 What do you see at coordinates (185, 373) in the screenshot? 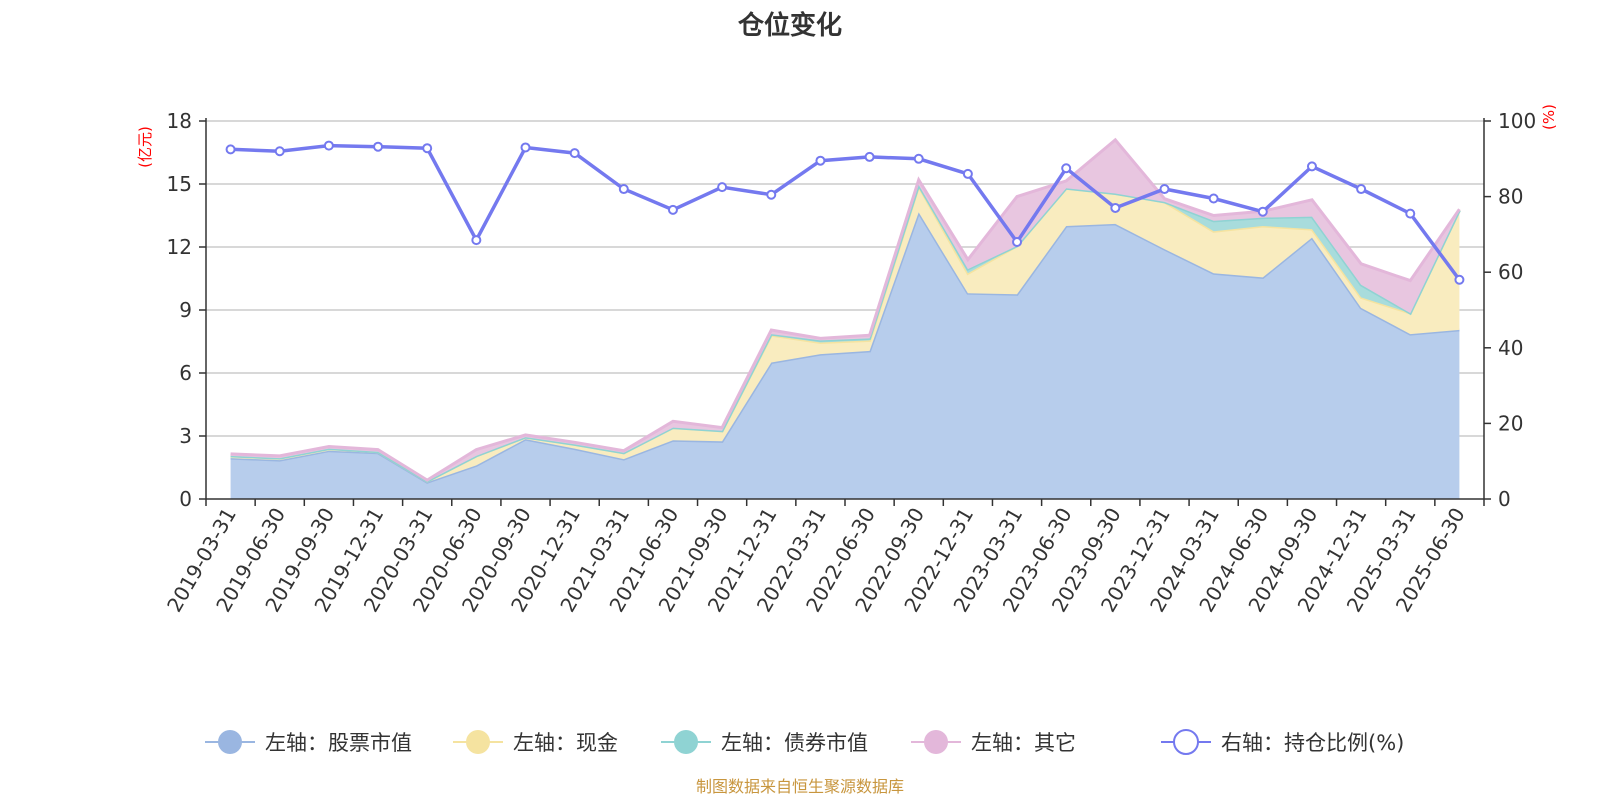
I see `left-tick-label: 6` at bounding box center [185, 373].